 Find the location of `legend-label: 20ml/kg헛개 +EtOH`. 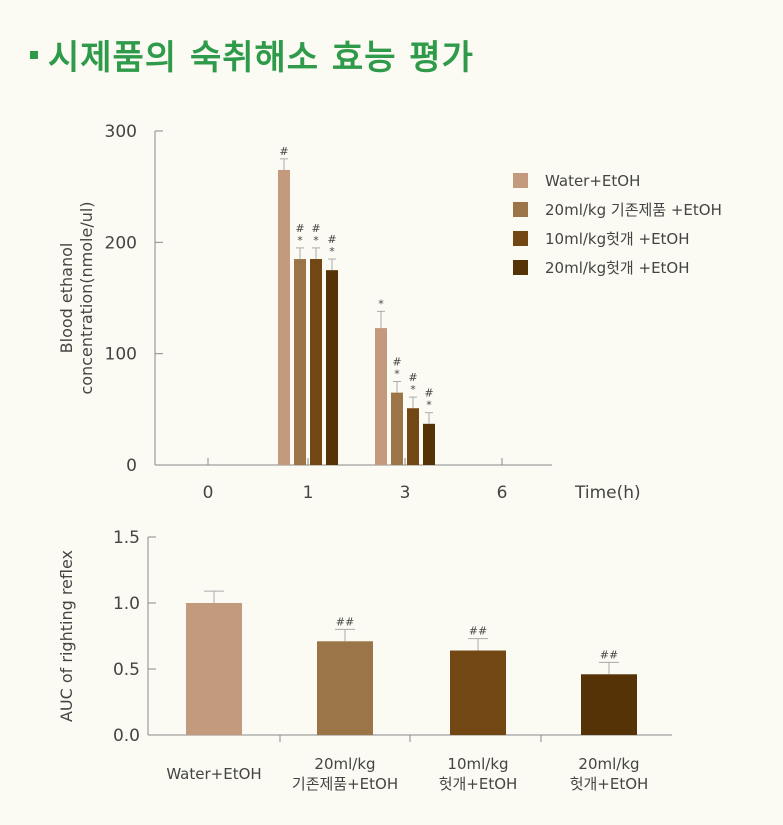

legend-label: 20ml/kg헛개 +EtOH is located at coordinates (617, 268).